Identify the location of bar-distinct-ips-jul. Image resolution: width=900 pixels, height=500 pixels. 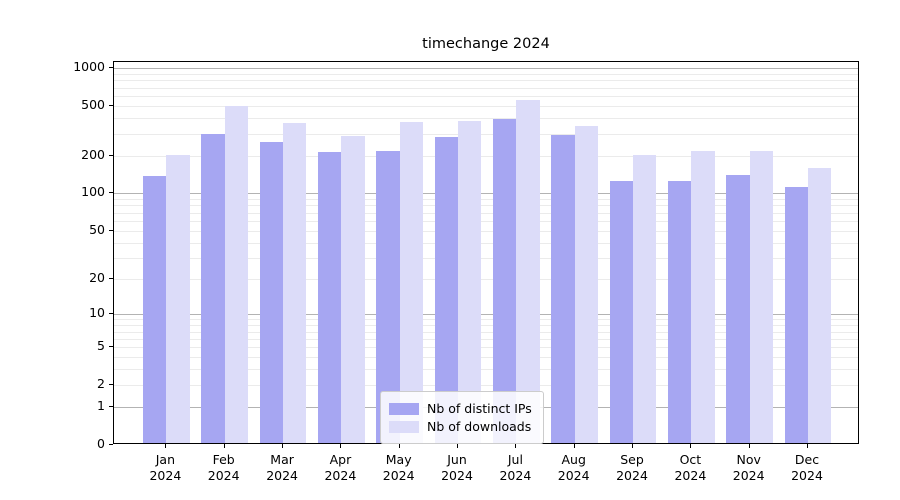
(505, 281).